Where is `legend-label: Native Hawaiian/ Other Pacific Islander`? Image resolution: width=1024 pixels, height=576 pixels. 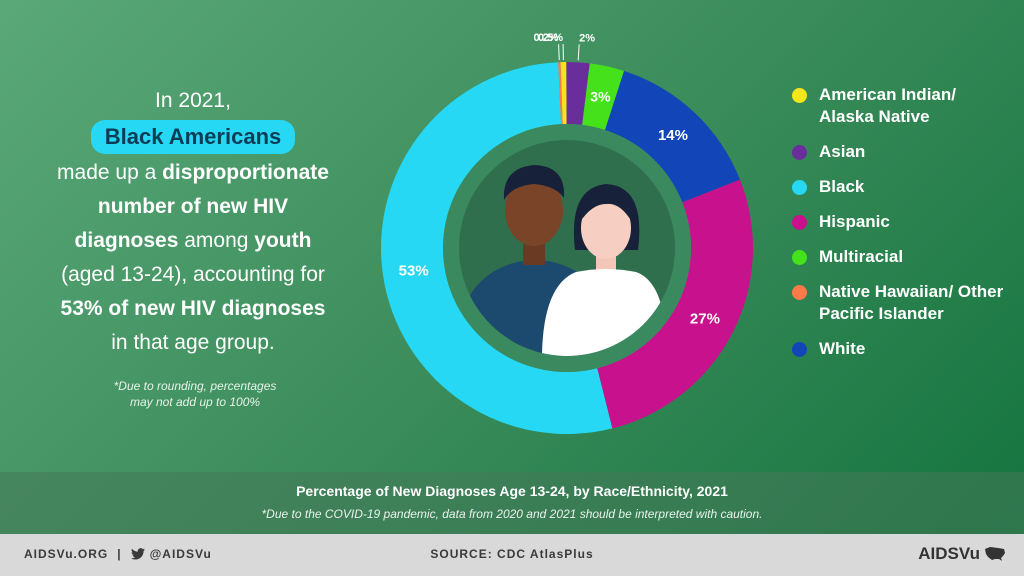
legend-label: Native Hawaiian/ Other Pacific Islander is located at coordinates (911, 302).